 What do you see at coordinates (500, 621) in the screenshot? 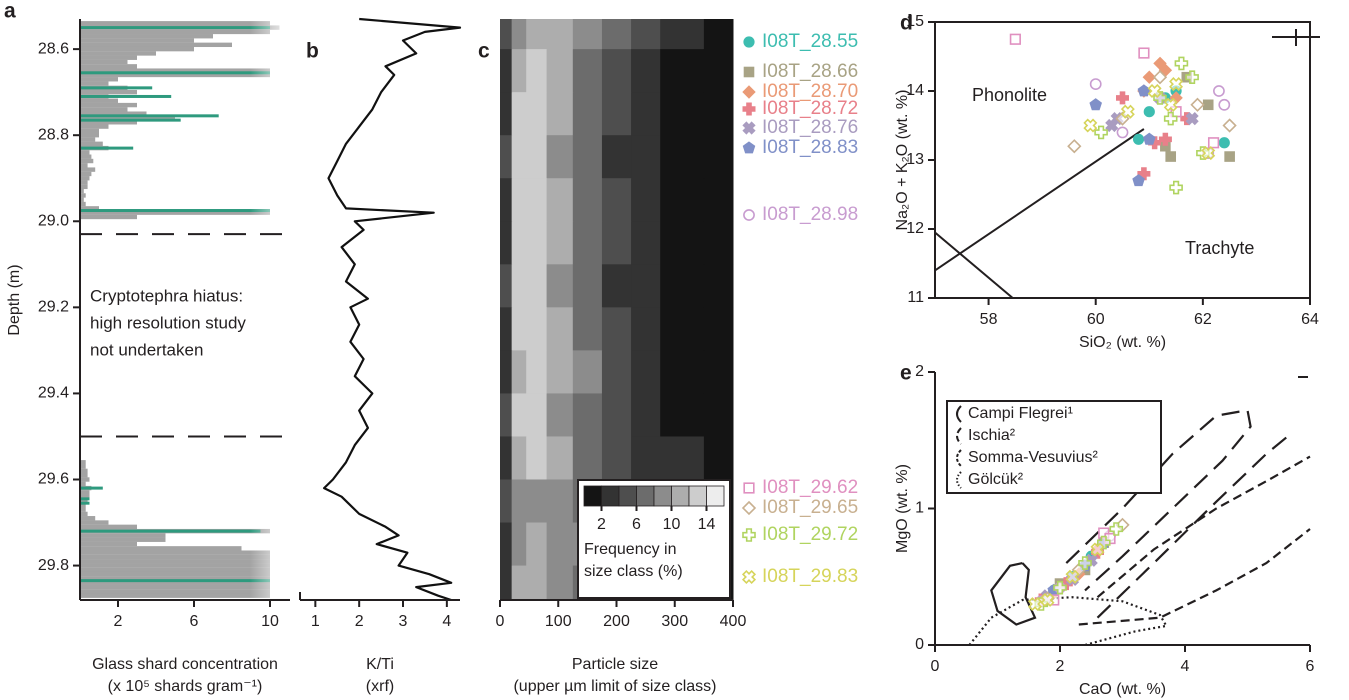
I see `x-tick-label: 0` at bounding box center [500, 621].